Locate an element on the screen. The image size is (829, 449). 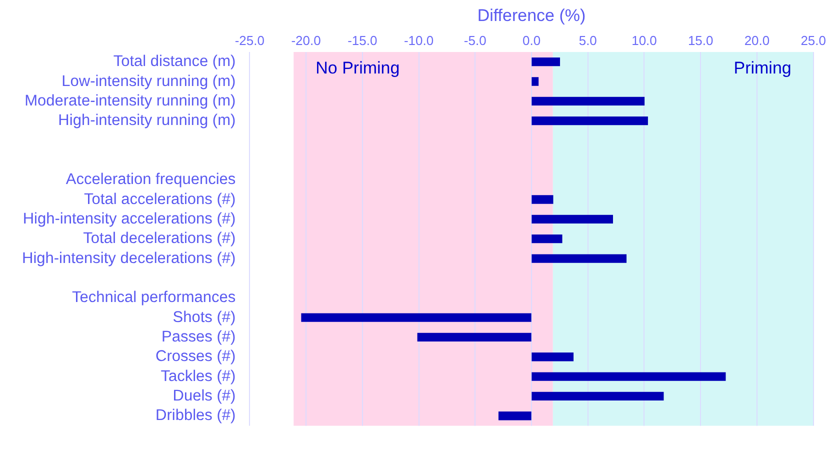
x-tick-label: -5.0 is located at coordinates (475, 40).